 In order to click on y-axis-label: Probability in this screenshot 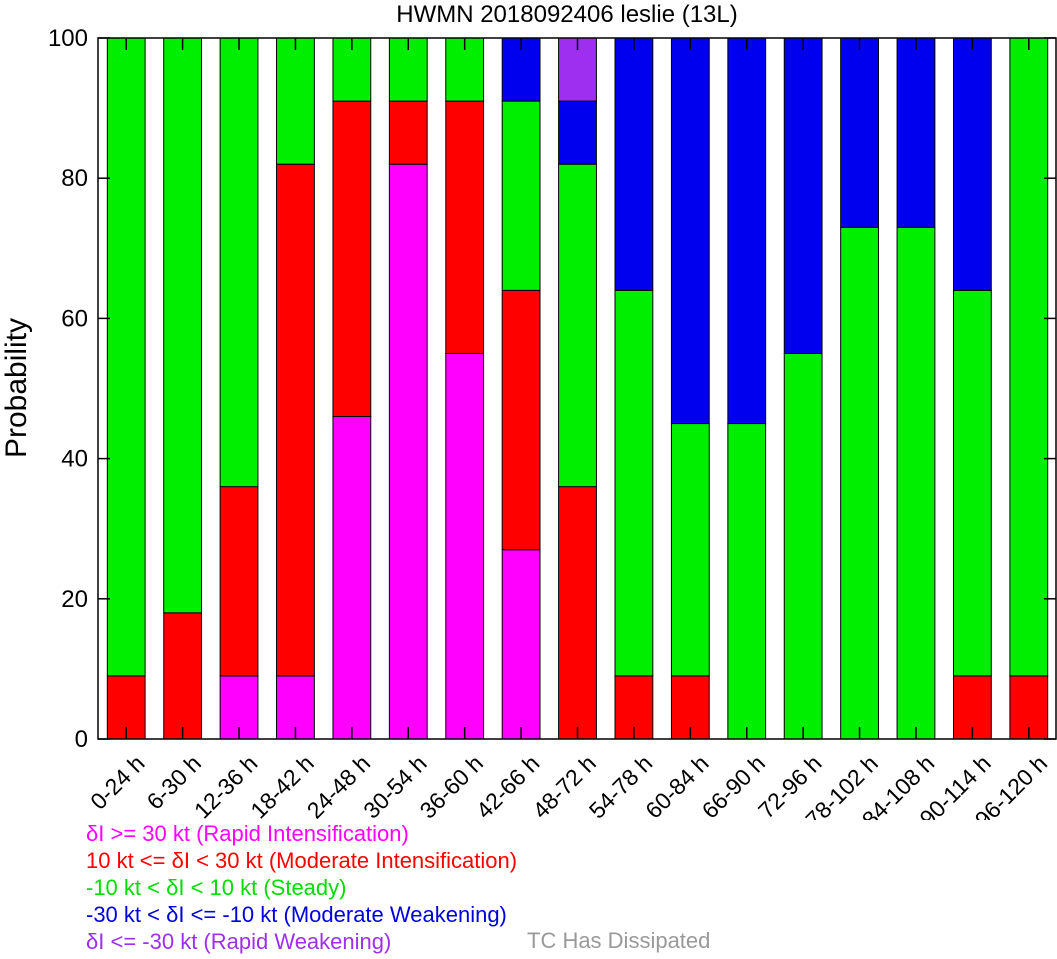, I will do `click(16, 388)`.